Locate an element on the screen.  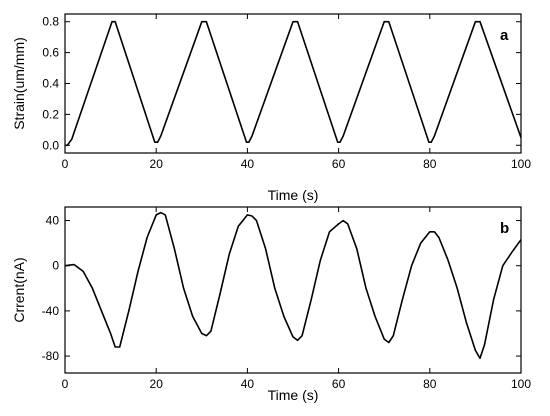
y-tick-label: 0.4 is located at coordinates (50, 84).